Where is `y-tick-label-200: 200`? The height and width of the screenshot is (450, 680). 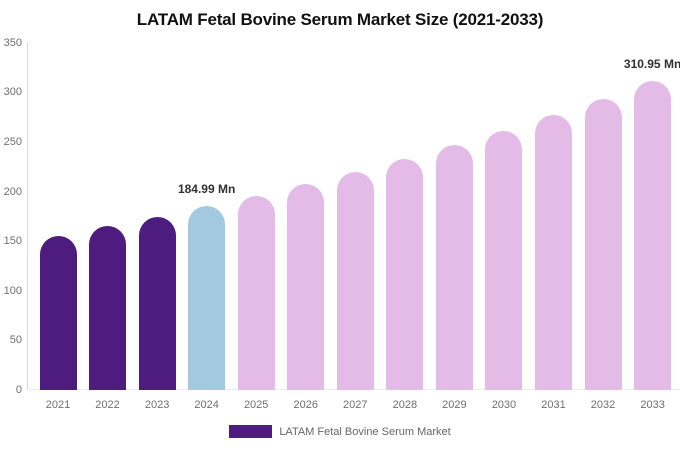
y-tick-label-200: 200 is located at coordinates (12, 191).